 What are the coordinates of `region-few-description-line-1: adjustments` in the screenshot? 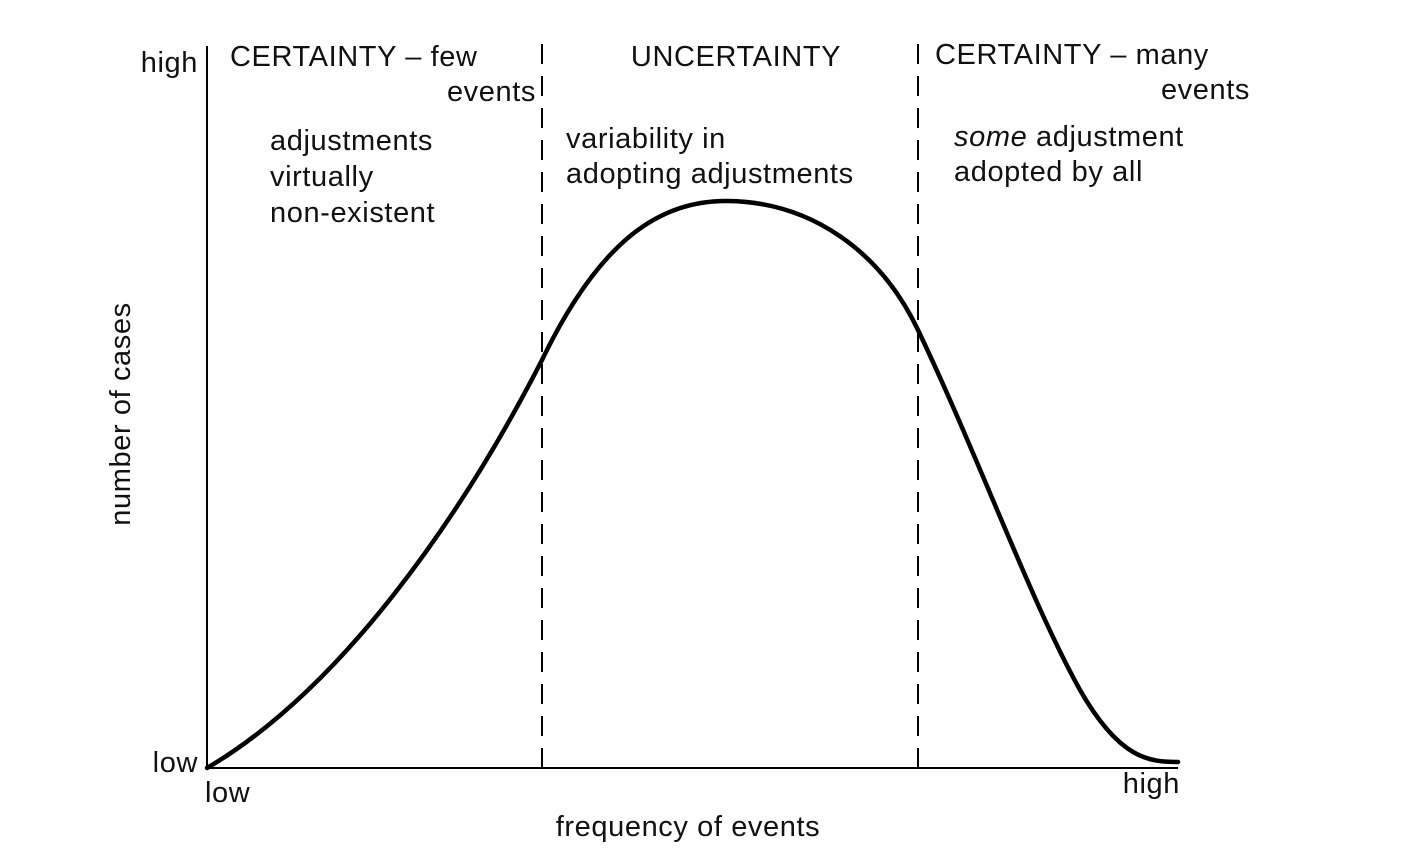 It's located at (351, 141).